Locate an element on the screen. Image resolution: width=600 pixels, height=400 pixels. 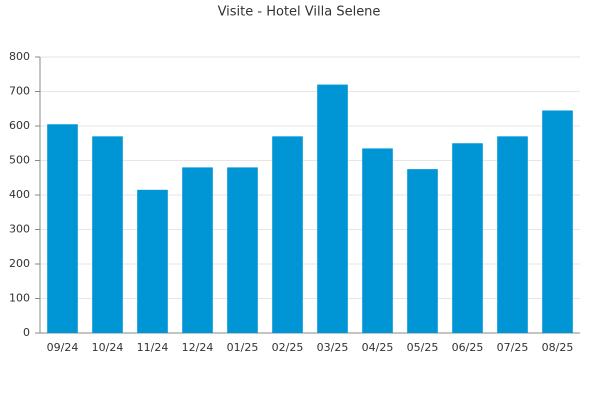
x-tick-label: 12/24 is located at coordinates (198, 347).